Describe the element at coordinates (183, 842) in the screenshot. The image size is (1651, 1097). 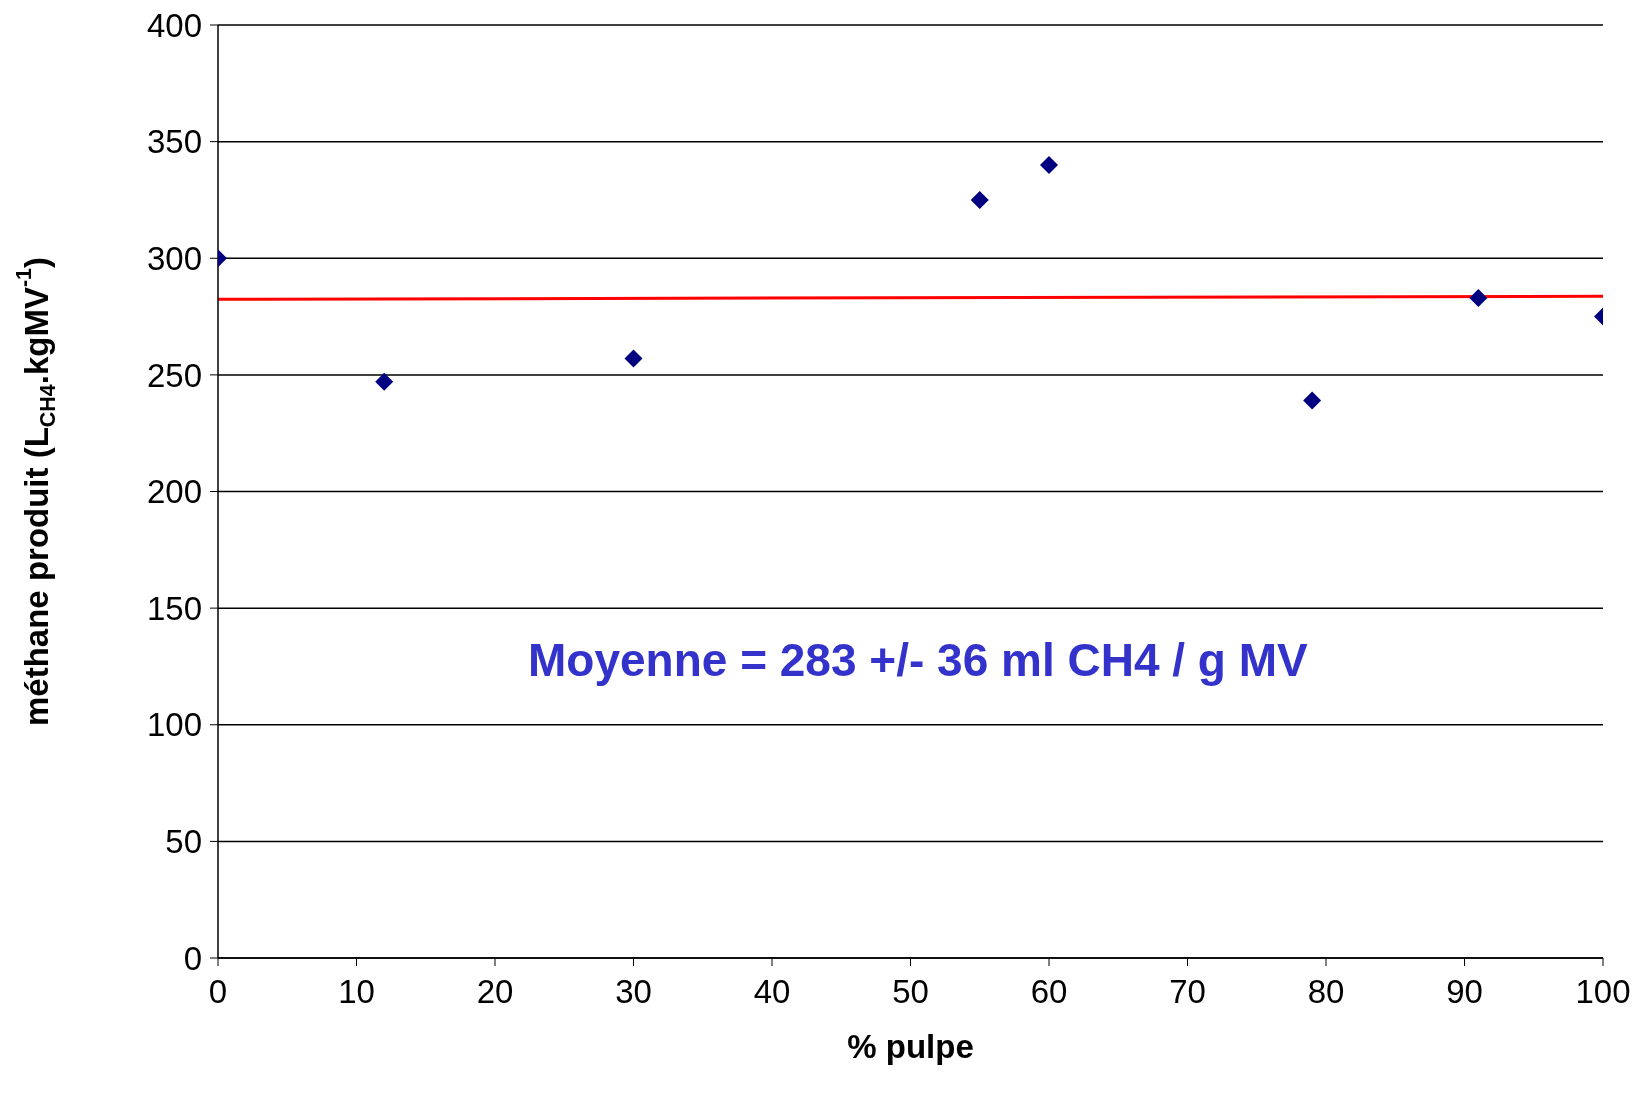
I see `y-tick-label: 50` at that location.